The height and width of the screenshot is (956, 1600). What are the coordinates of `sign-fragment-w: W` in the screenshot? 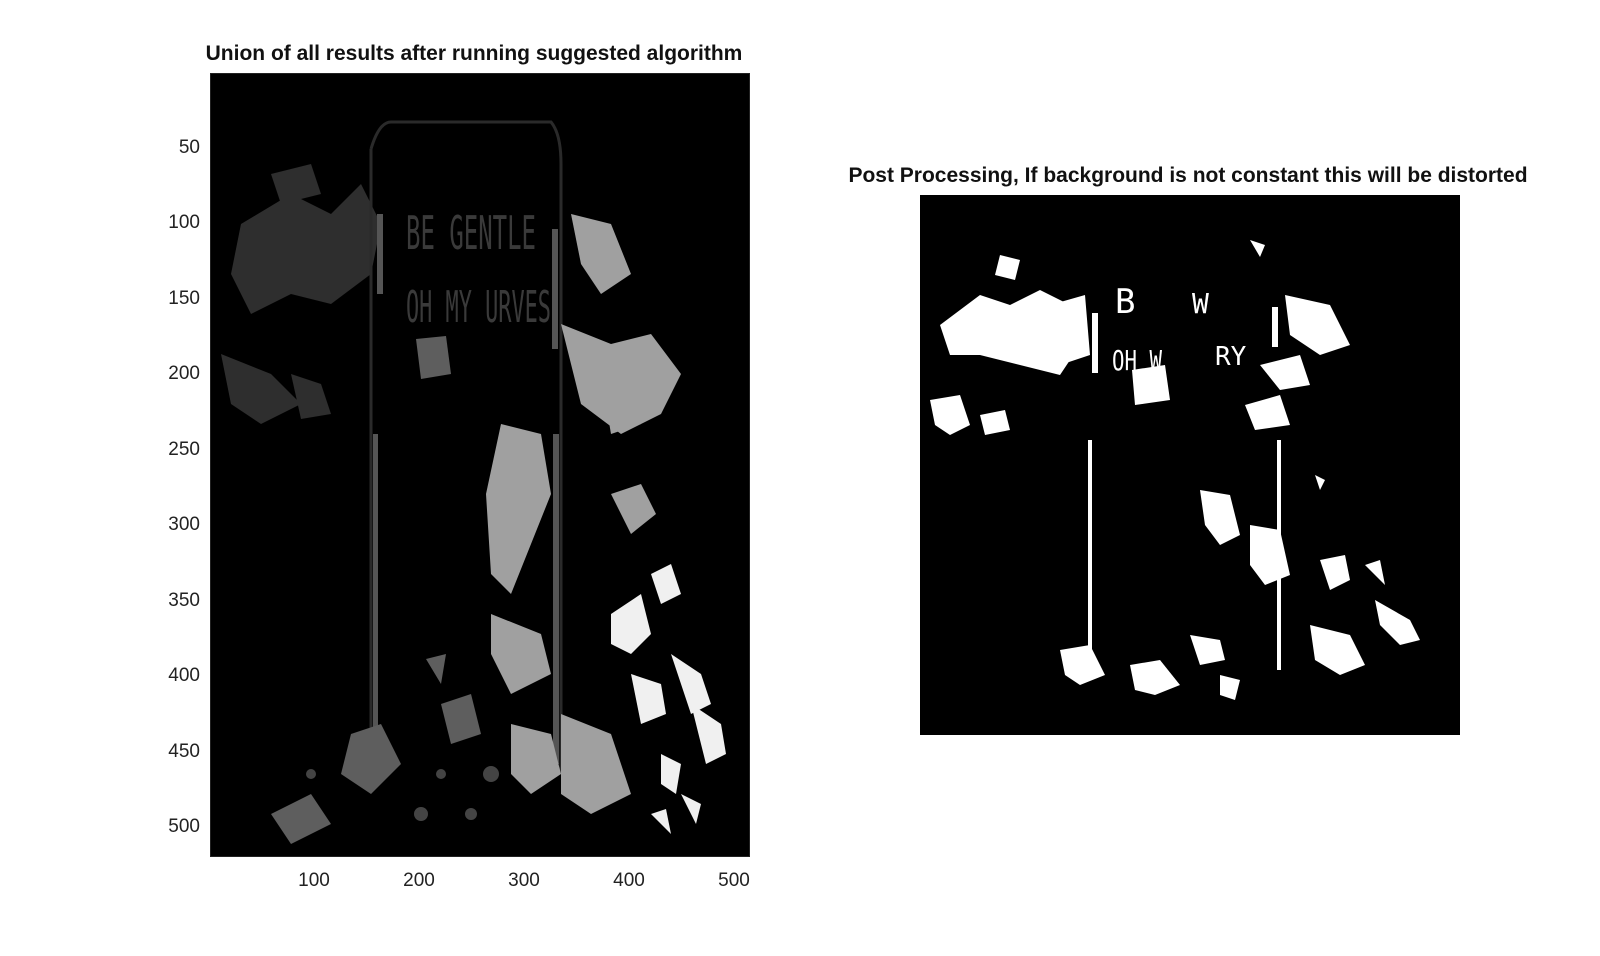 It's located at (1200, 303).